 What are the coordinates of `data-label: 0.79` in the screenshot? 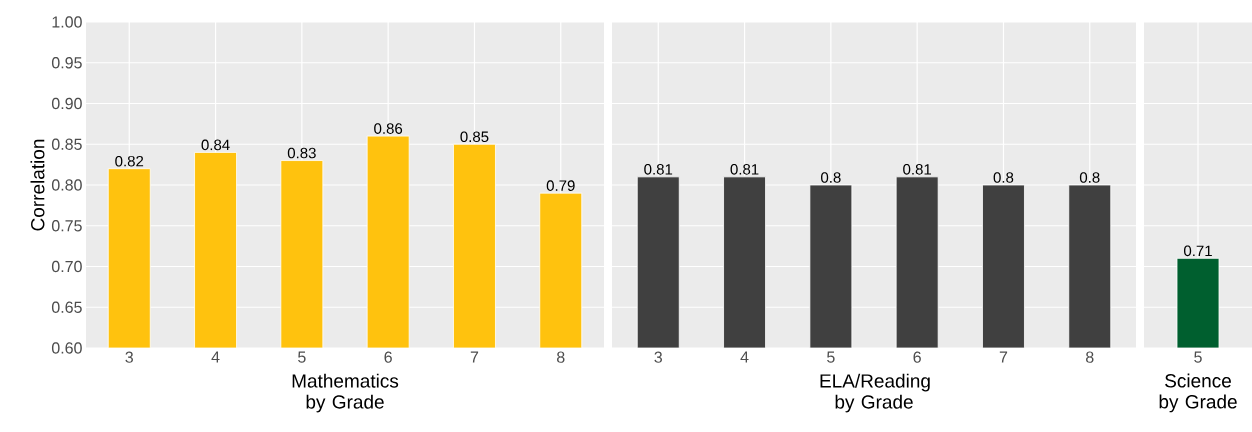 It's located at (560, 185).